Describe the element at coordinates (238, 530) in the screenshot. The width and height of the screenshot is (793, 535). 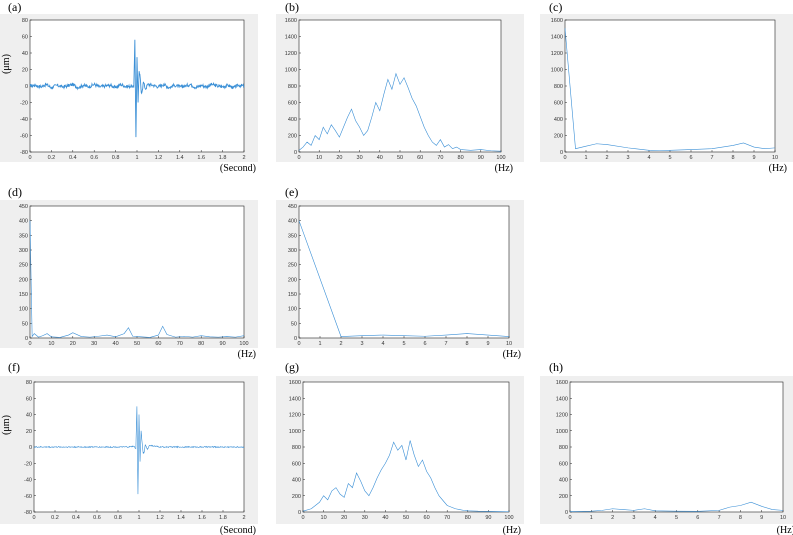
I see `x-axis-label: (Second)` at that location.